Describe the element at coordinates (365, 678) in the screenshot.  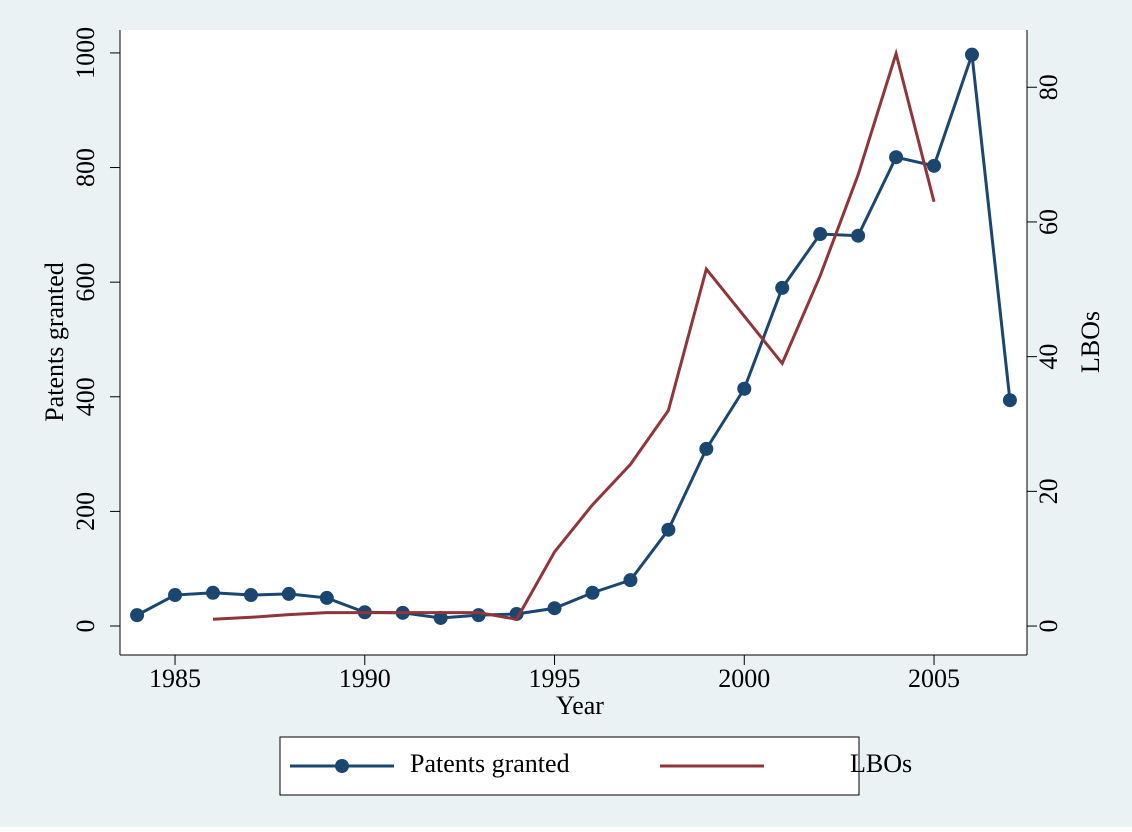
I see `x-tick-label: 1990` at that location.